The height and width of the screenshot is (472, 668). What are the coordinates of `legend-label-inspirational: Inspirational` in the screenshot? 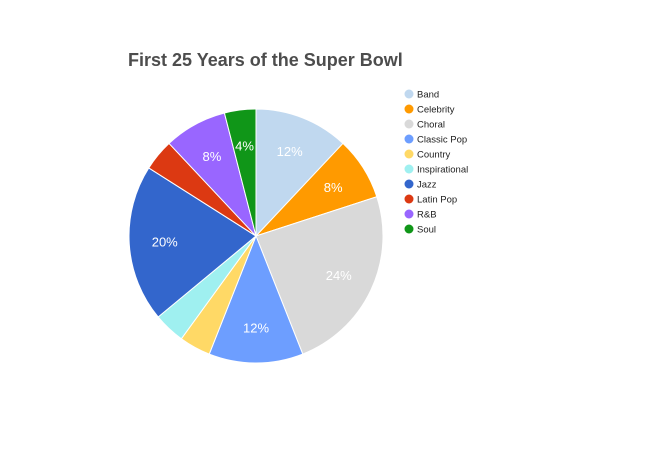 It's located at (442, 170).